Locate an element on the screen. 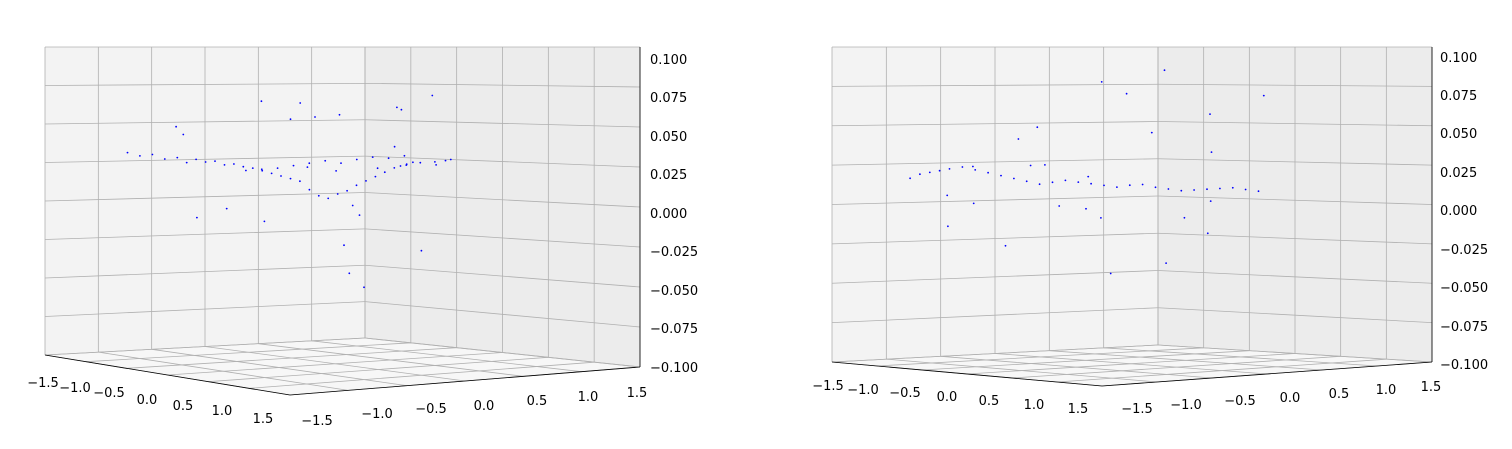 The image size is (1512, 449). tick-label: −0.075 is located at coordinates (1464, 327).